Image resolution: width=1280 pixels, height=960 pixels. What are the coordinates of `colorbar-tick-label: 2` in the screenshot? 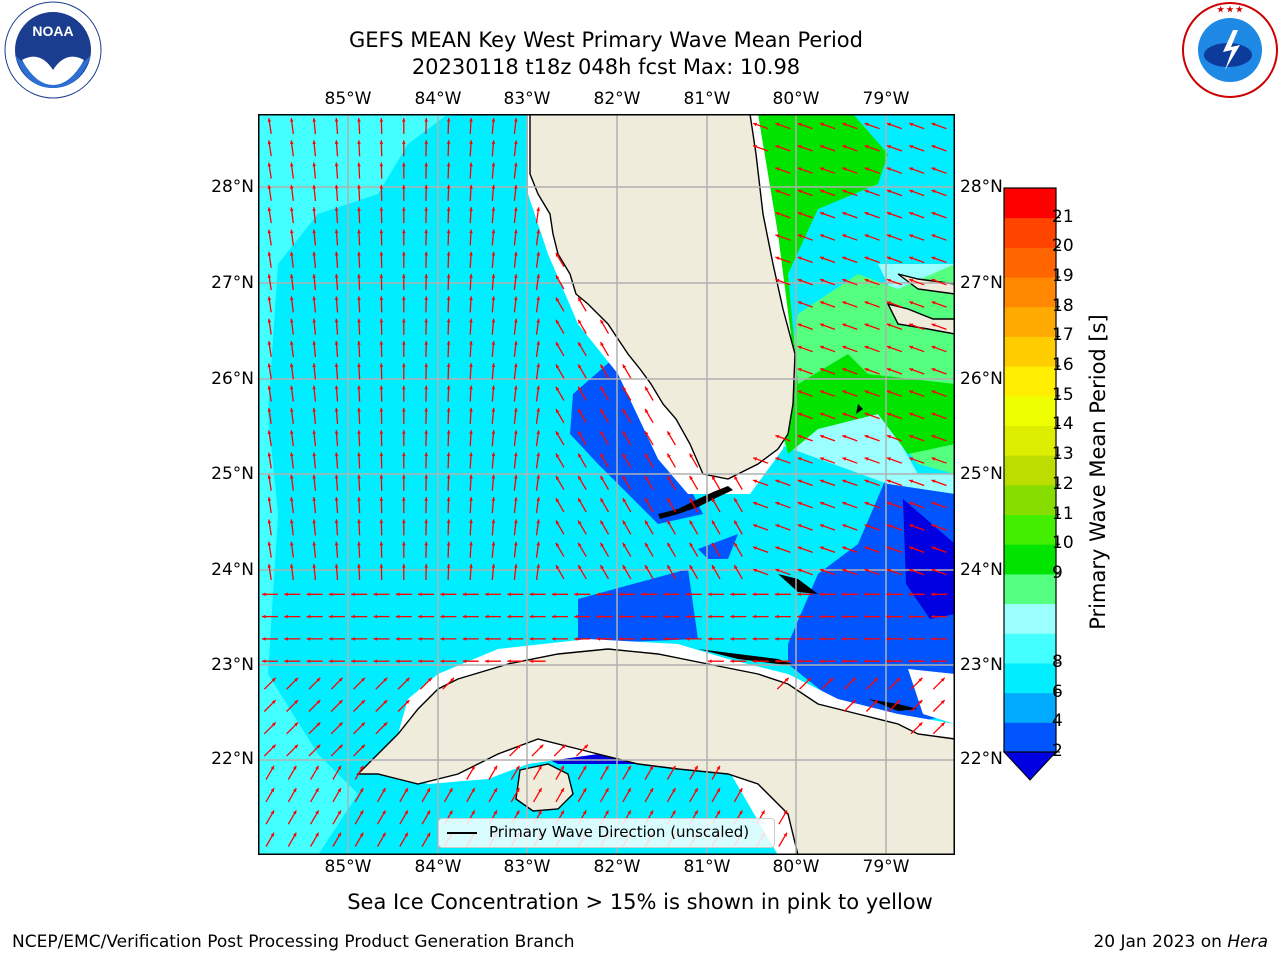 It's located at (1057, 751).